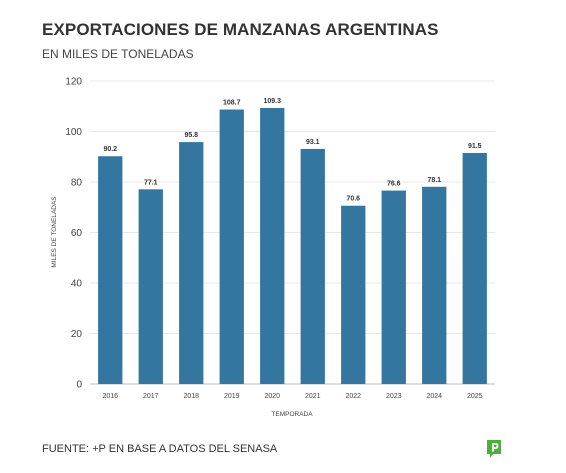 The width and height of the screenshot is (566, 473). Describe the element at coordinates (118, 54) in the screenshot. I see `chart-subtitle: EN MILES DE TONELADAS` at that location.